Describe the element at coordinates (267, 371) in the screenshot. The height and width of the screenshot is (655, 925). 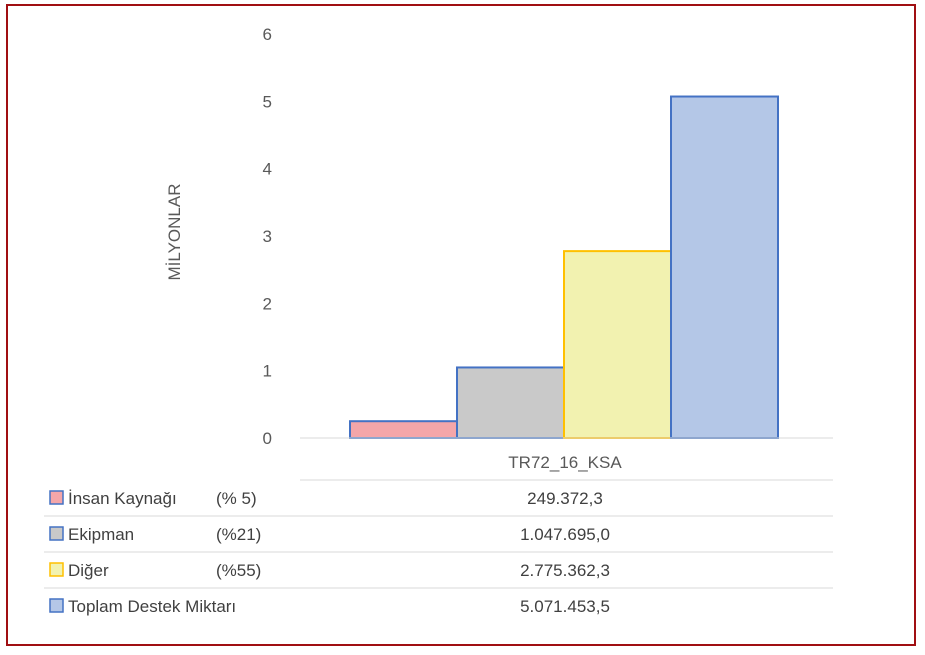
I see `y-tick-label: 1` at that location.